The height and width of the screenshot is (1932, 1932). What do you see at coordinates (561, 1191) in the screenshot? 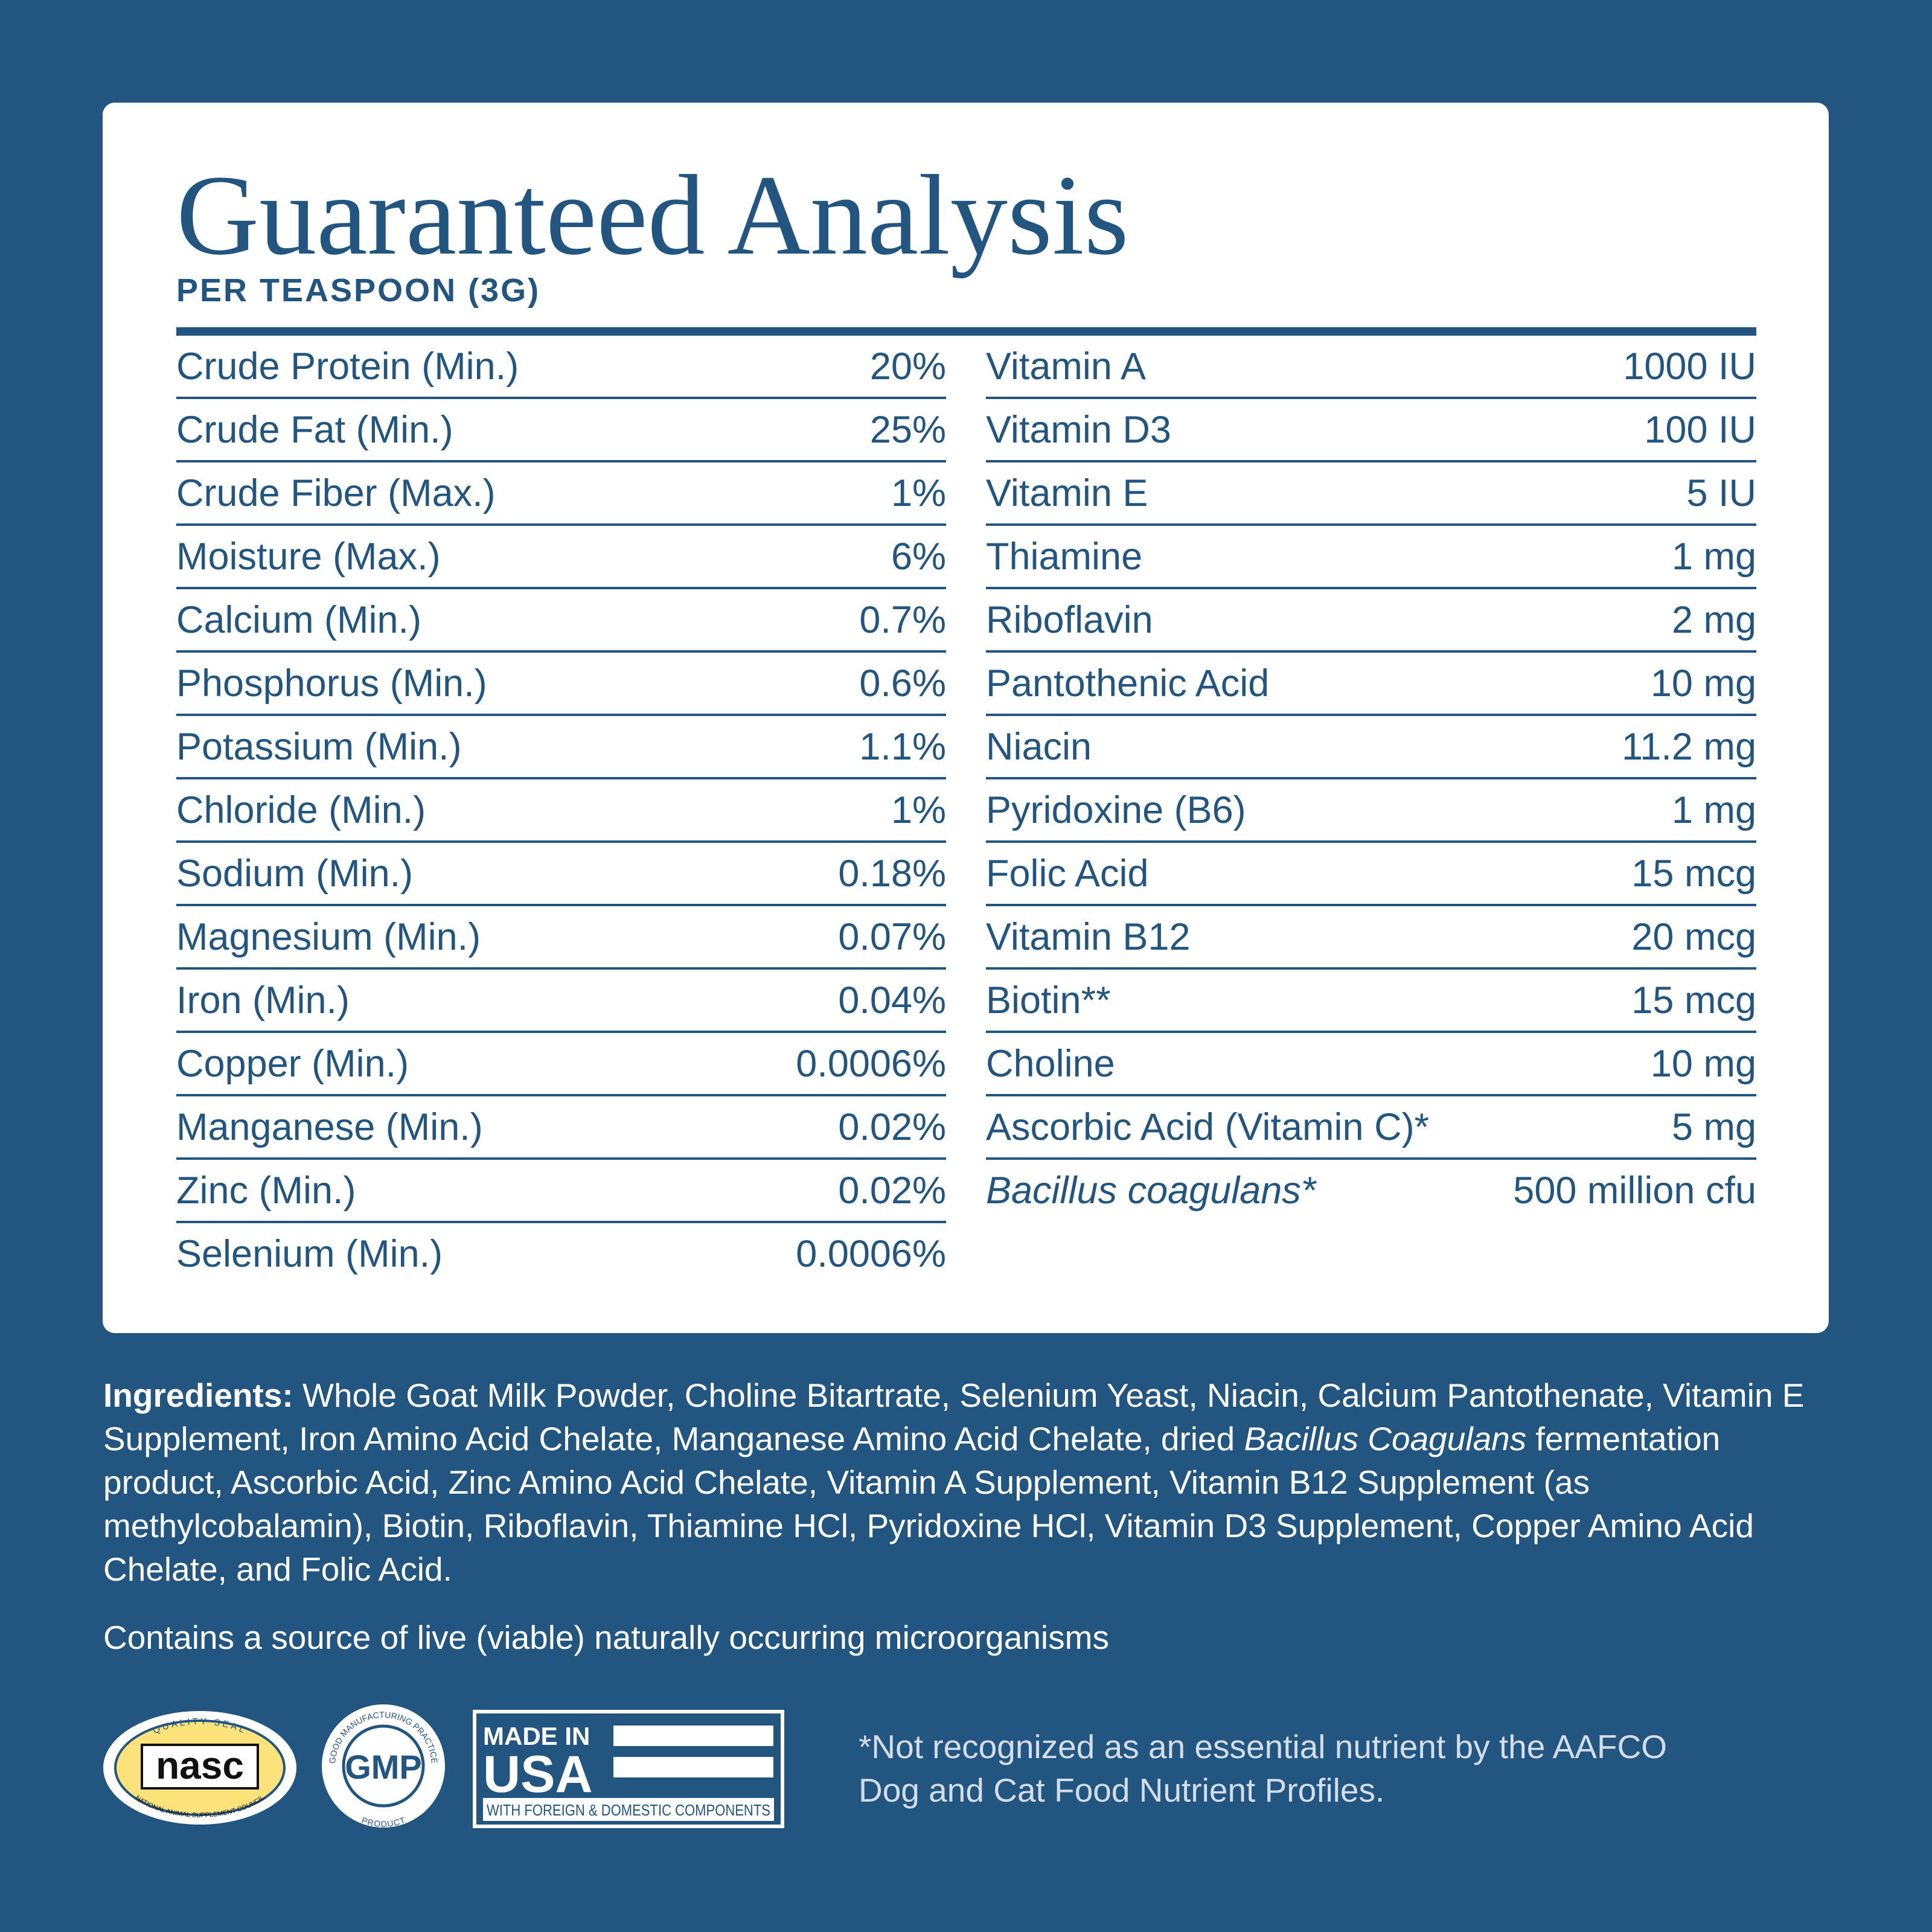
I see `table-row: Zinc (Min.) 0.02%` at bounding box center [561, 1191].